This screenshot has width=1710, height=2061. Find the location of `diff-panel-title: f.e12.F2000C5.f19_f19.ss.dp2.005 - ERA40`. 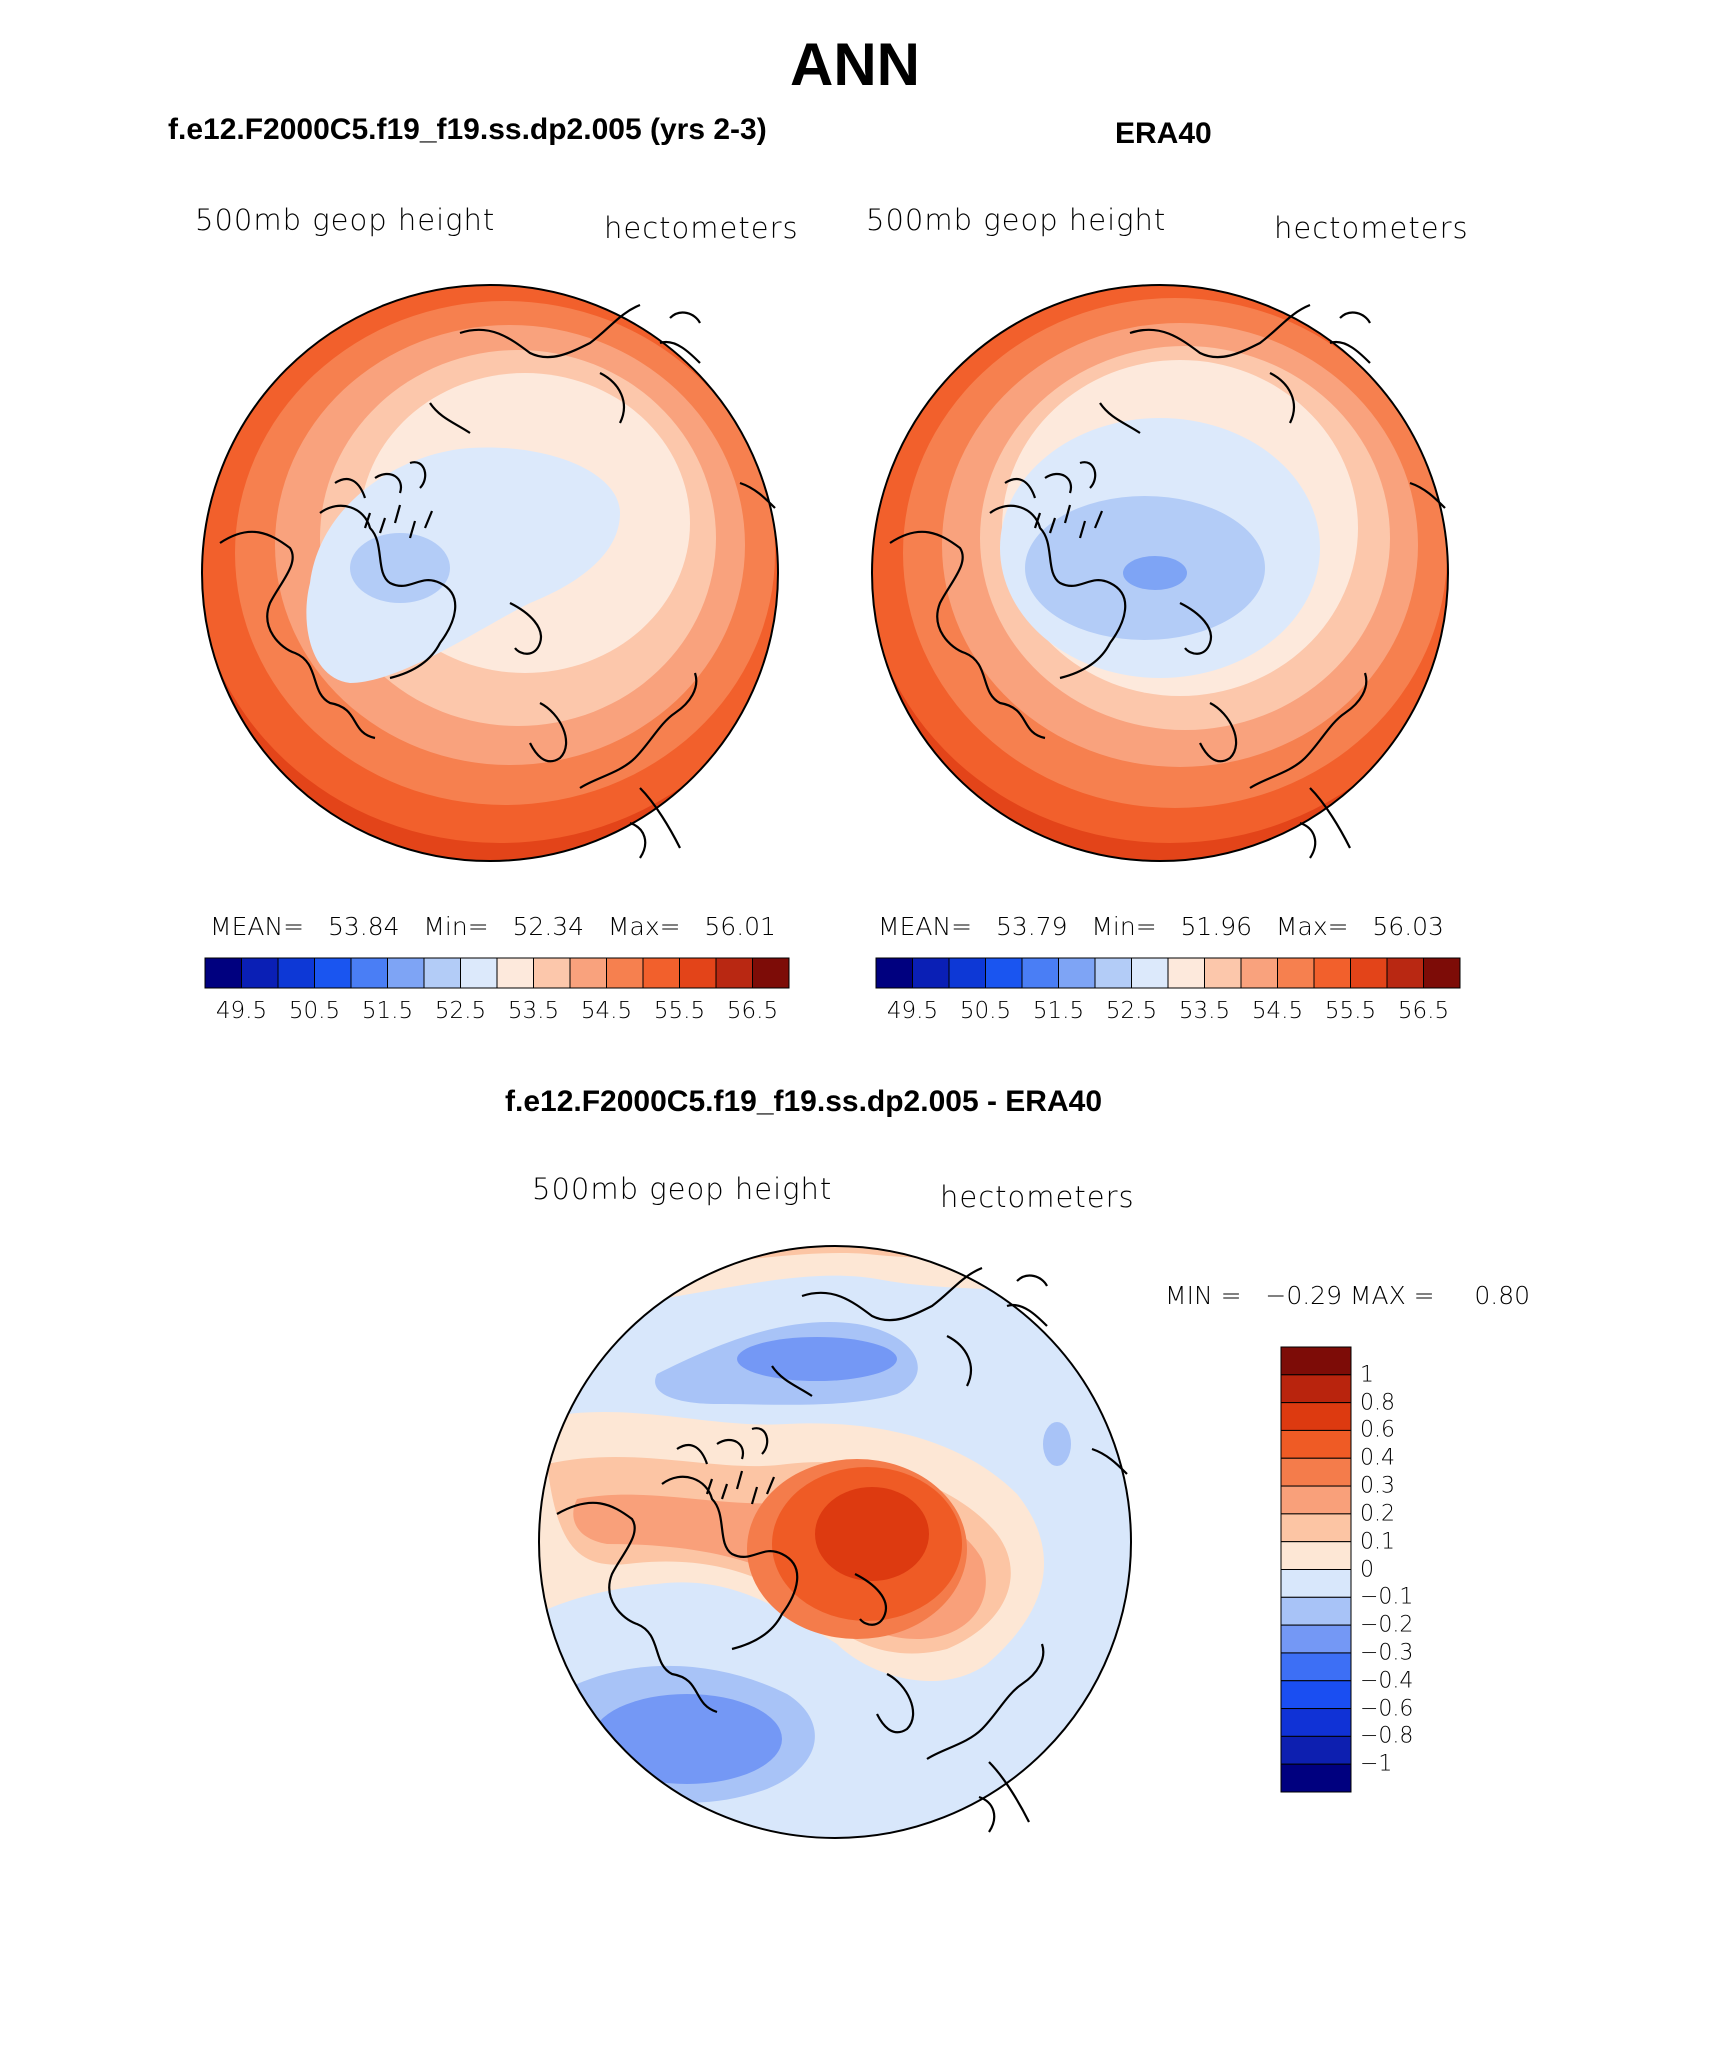

diff-panel-title: f.e12.F2000C5.f19_f19.ss.dp2.005 - ERA40 is located at coordinates (803, 1101).